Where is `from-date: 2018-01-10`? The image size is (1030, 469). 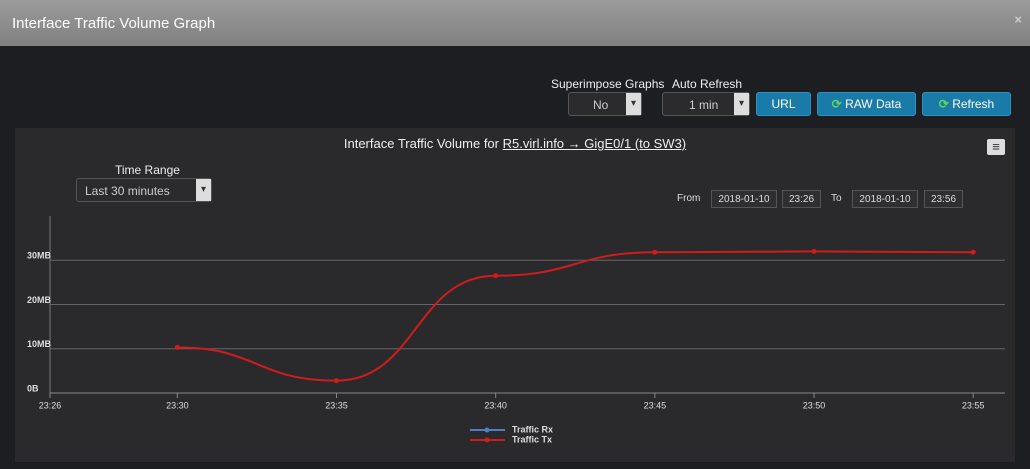 from-date: 2018-01-10 is located at coordinates (744, 199).